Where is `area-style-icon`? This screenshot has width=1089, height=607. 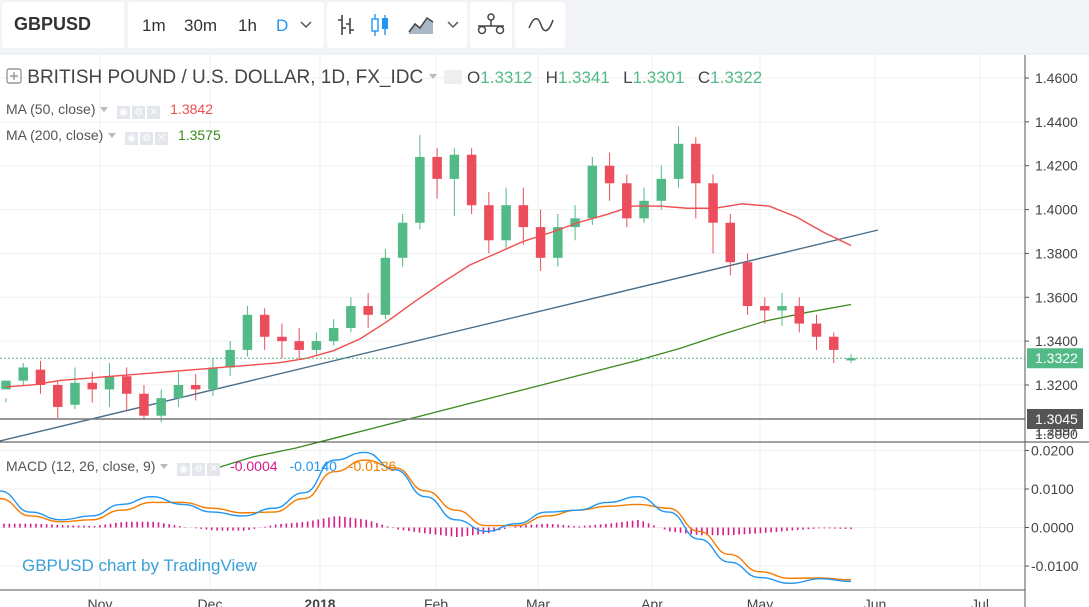 area-style-icon is located at coordinates (421, 25).